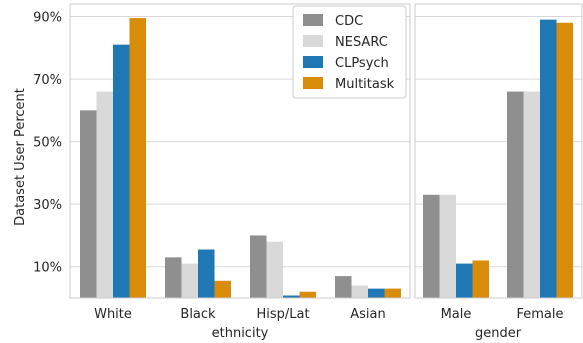 This screenshot has width=583, height=343. Describe the element at coordinates (206, 273) in the screenshot. I see `bar-clpsych-black` at that location.